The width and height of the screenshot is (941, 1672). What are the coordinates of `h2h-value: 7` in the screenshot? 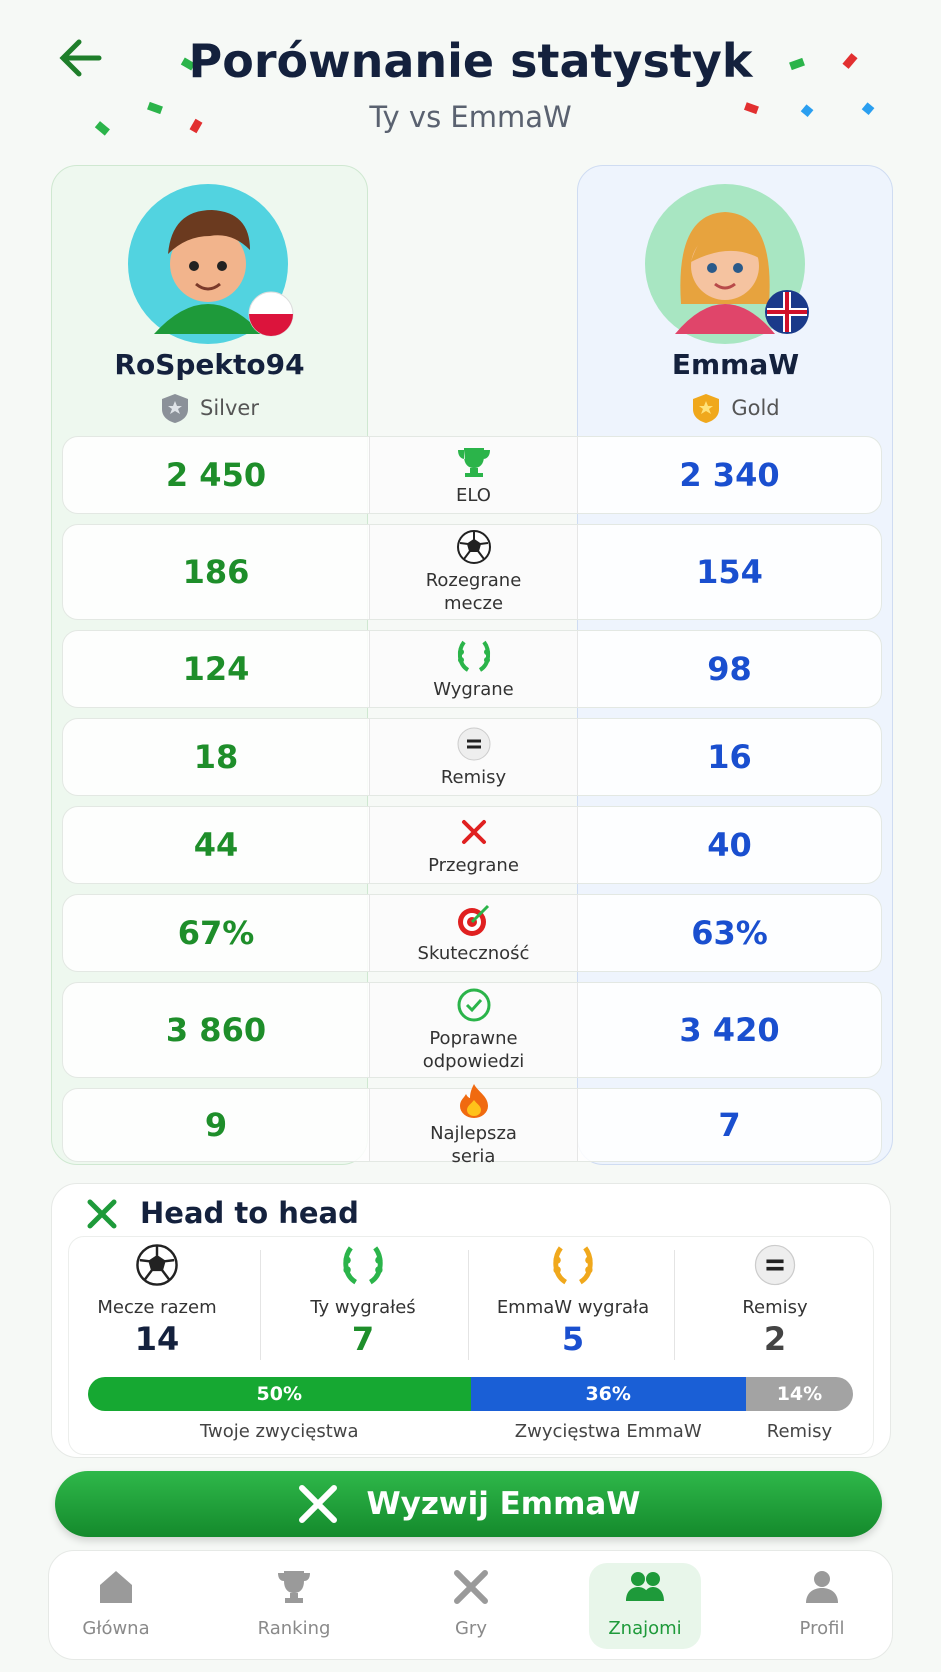 It's located at (363, 1339).